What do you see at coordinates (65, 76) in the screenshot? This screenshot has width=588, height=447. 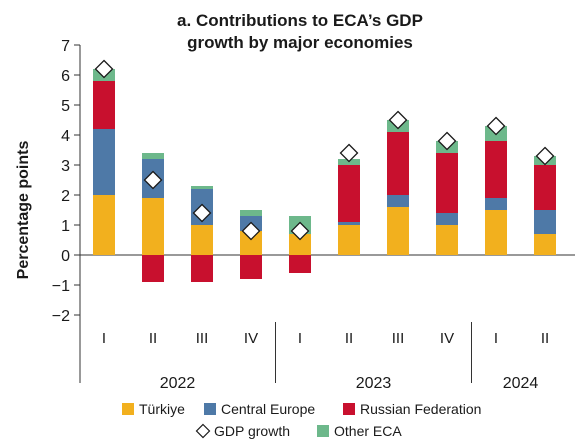 I see `y-tick-label: 6` at bounding box center [65, 76].